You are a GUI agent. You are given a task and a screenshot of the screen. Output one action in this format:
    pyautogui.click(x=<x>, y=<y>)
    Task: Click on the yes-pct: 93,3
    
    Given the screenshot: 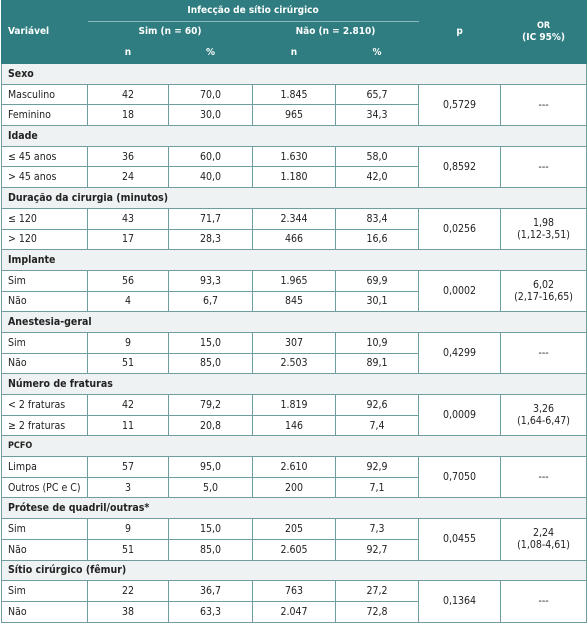 What is the action you would take?
    pyautogui.click(x=210, y=280)
    